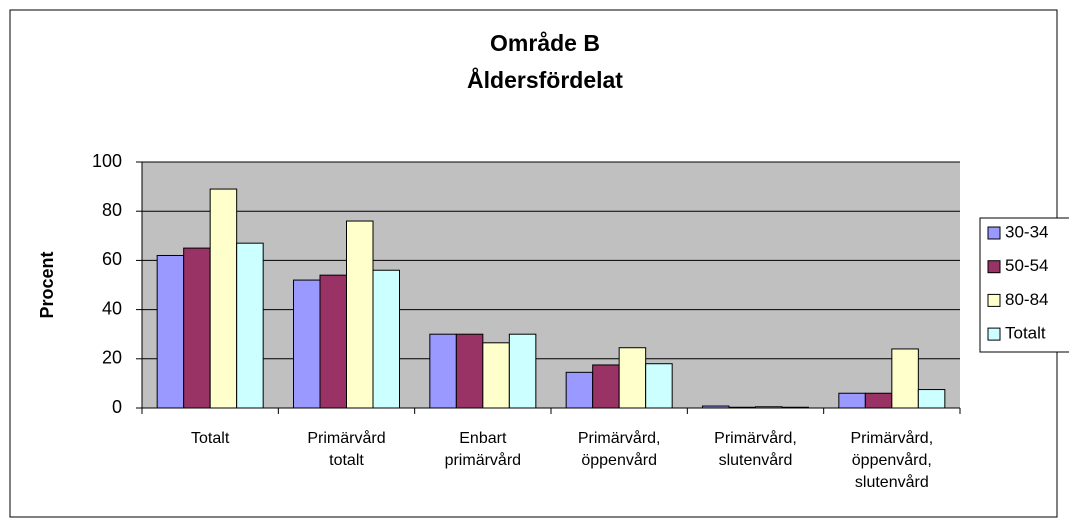 This screenshot has width=1069, height=527. I want to click on legend-label: 50-54, so click(1026, 265).